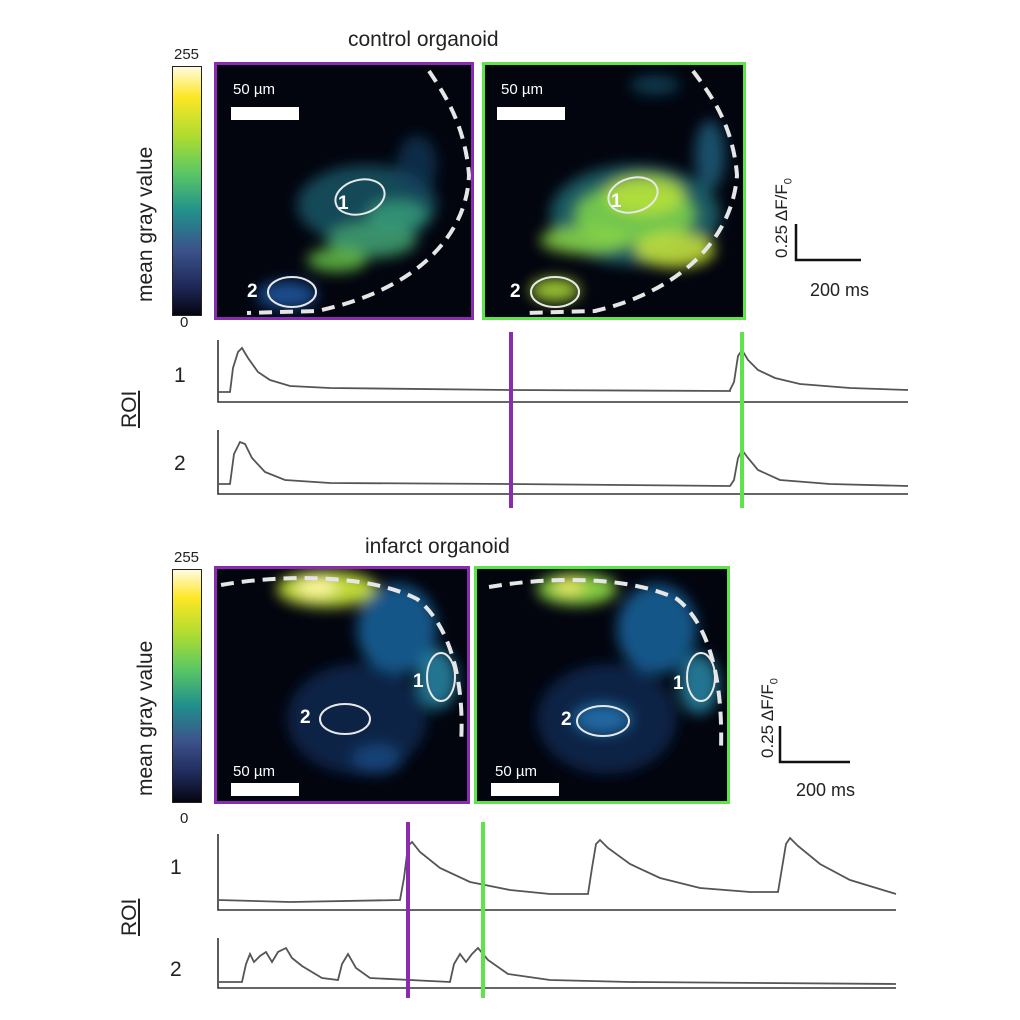 This screenshot has width=1020, height=1020. What do you see at coordinates (187, 191) in the screenshot?
I see `control-colorbar` at bounding box center [187, 191].